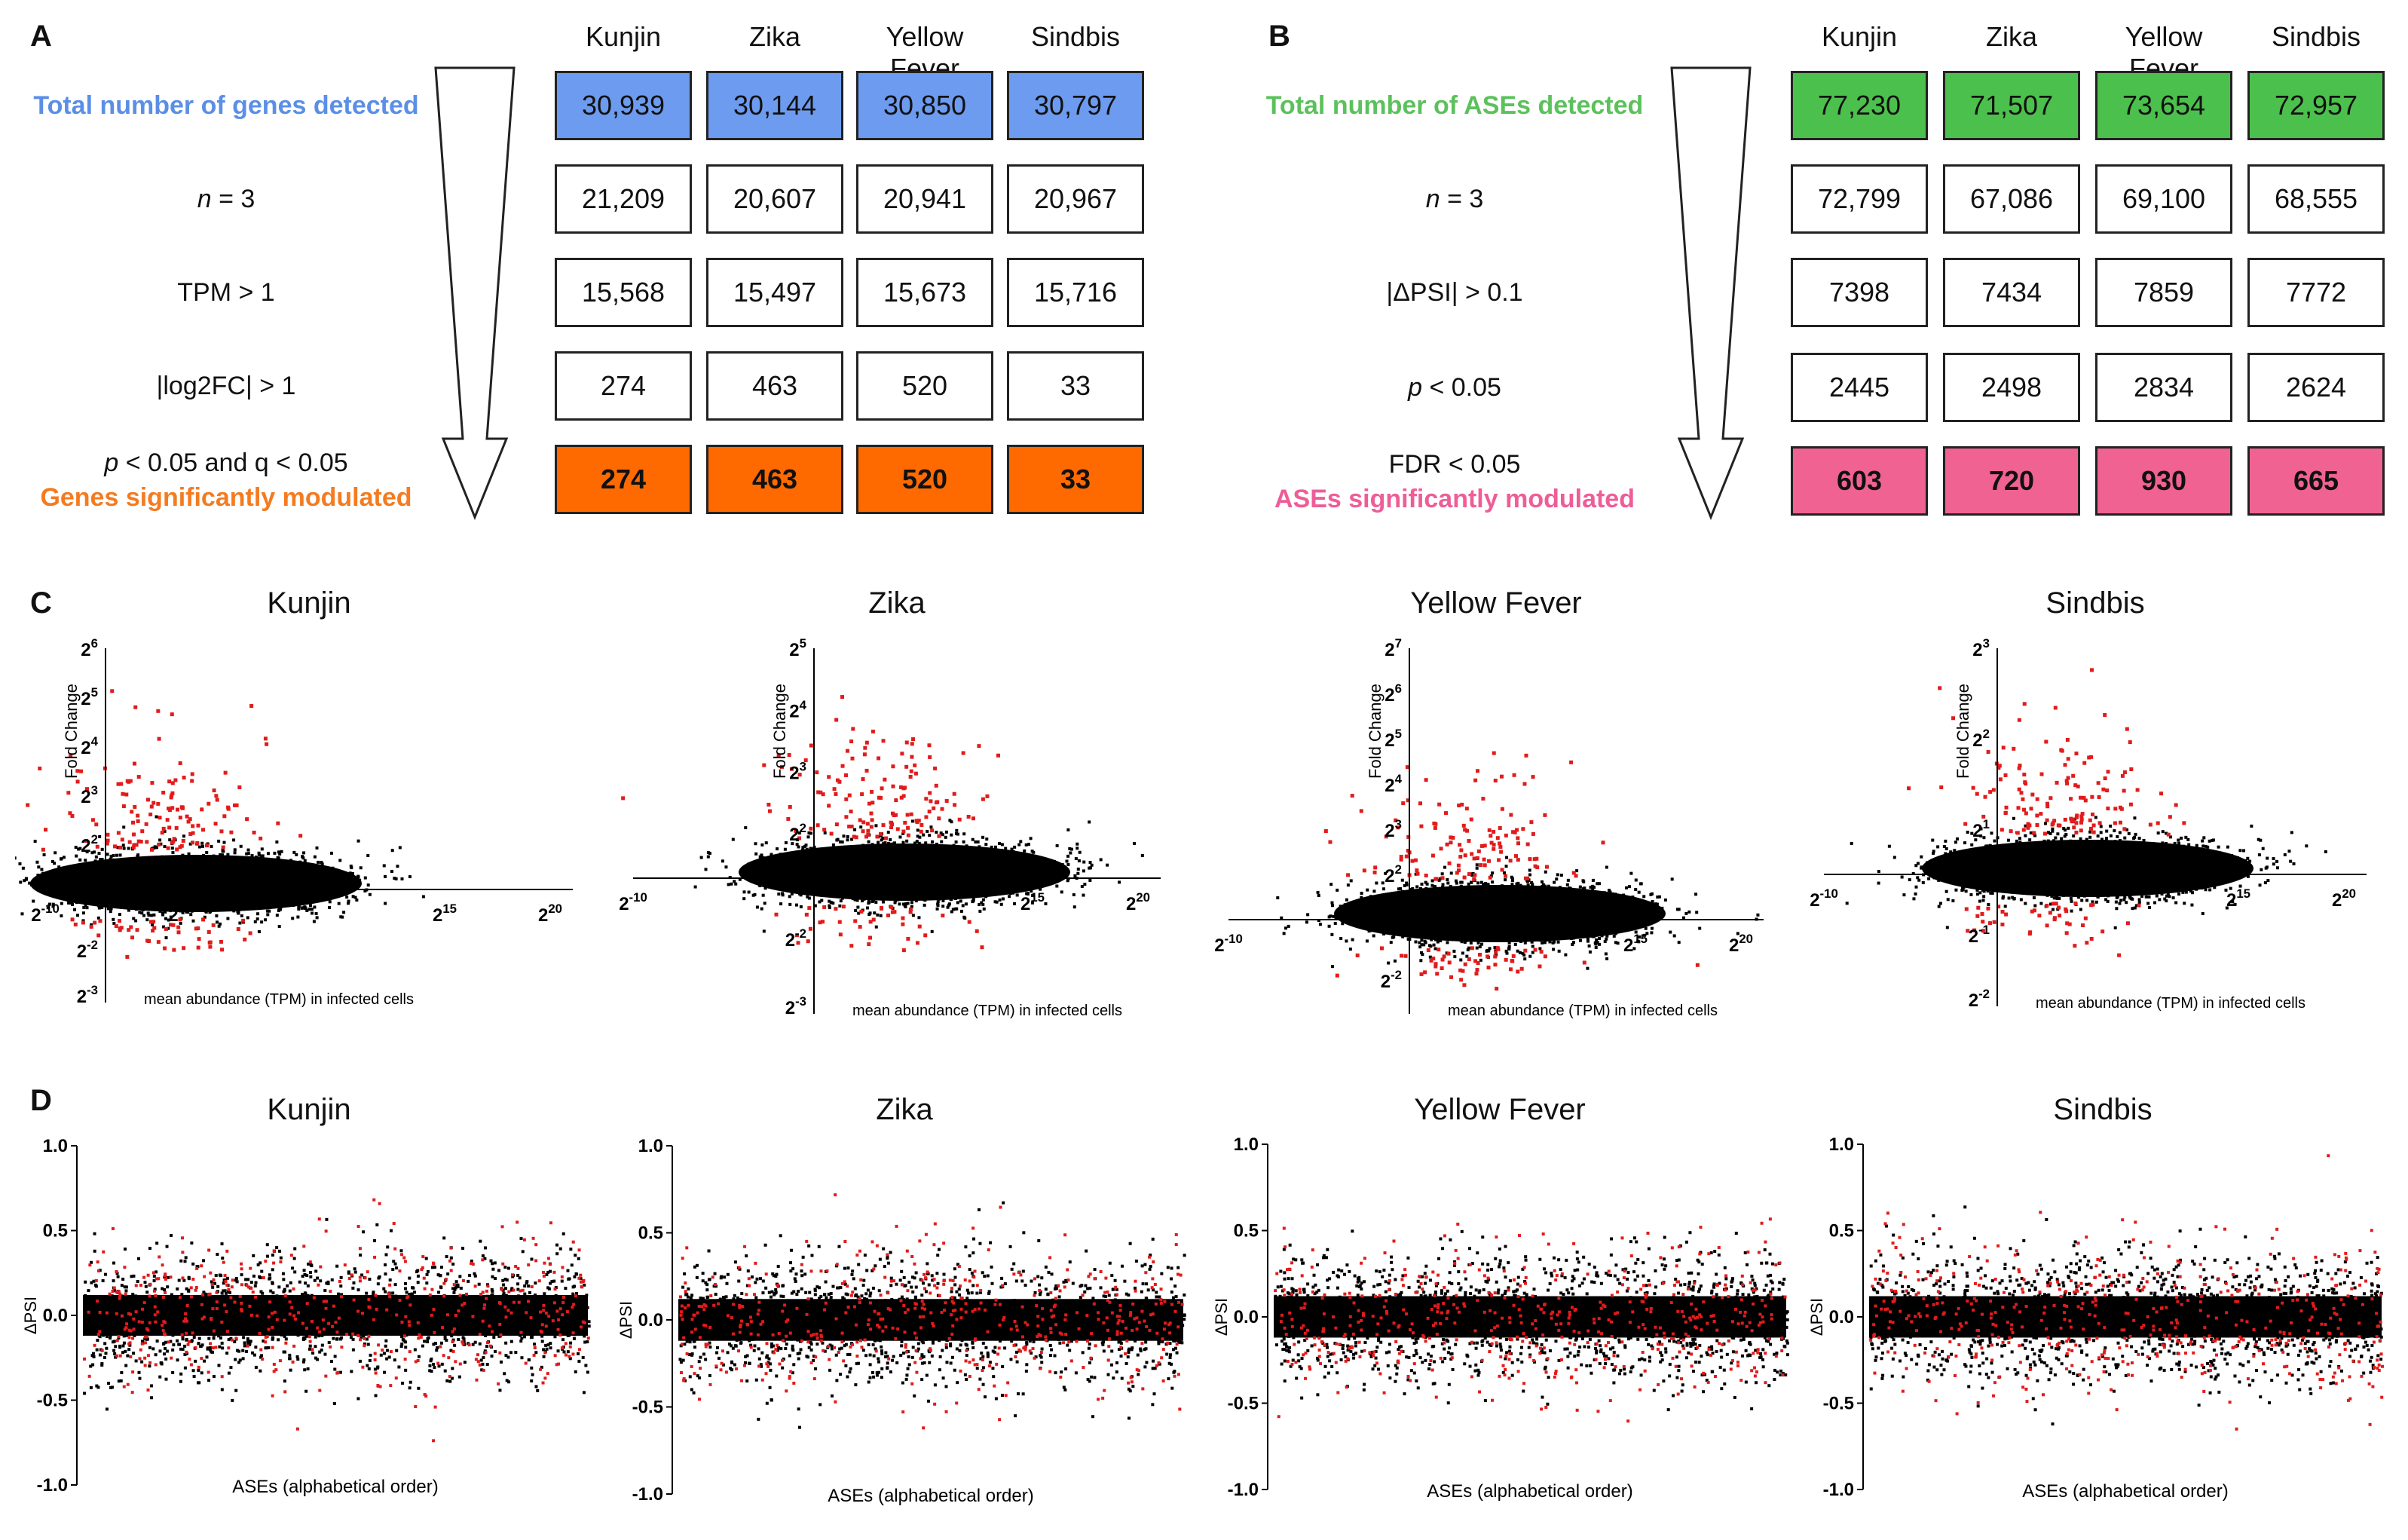 The width and height of the screenshot is (2408, 1540). Describe the element at coordinates (2316, 36) in the screenshot. I see `column-header-sindbis: Sindbis` at that location.